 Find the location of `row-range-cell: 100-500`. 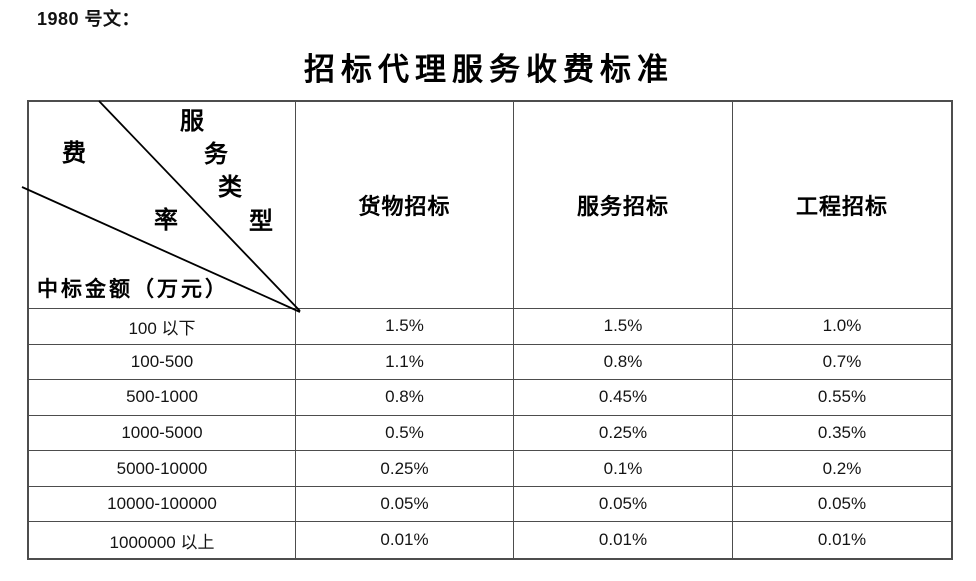

row-range-cell: 100-500 is located at coordinates (162, 362).